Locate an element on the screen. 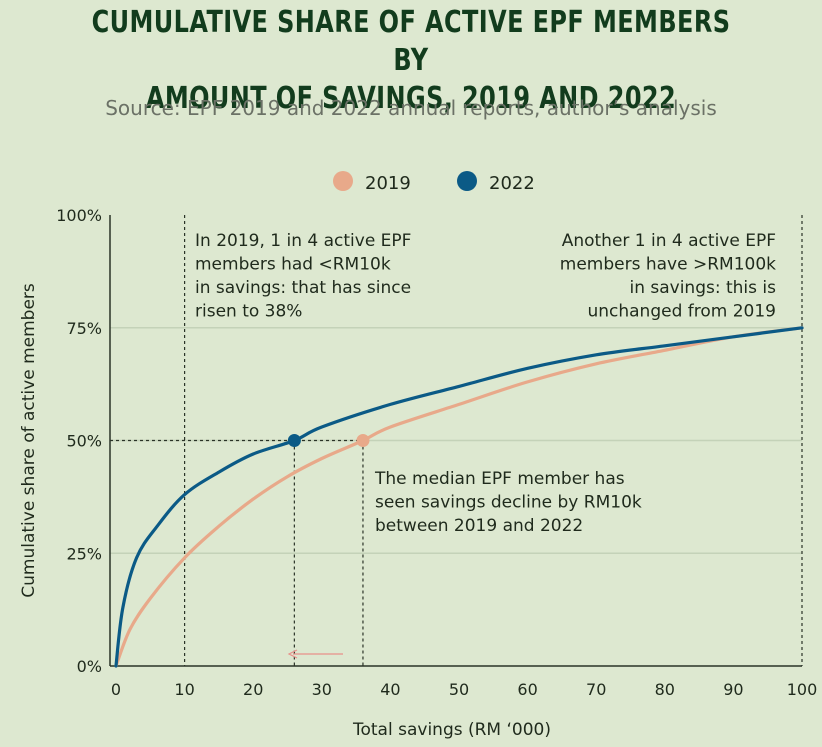 This screenshot has height=747, width=822. annotation-left-line: In 2019, 1 in 4 active EPF is located at coordinates (303, 241).